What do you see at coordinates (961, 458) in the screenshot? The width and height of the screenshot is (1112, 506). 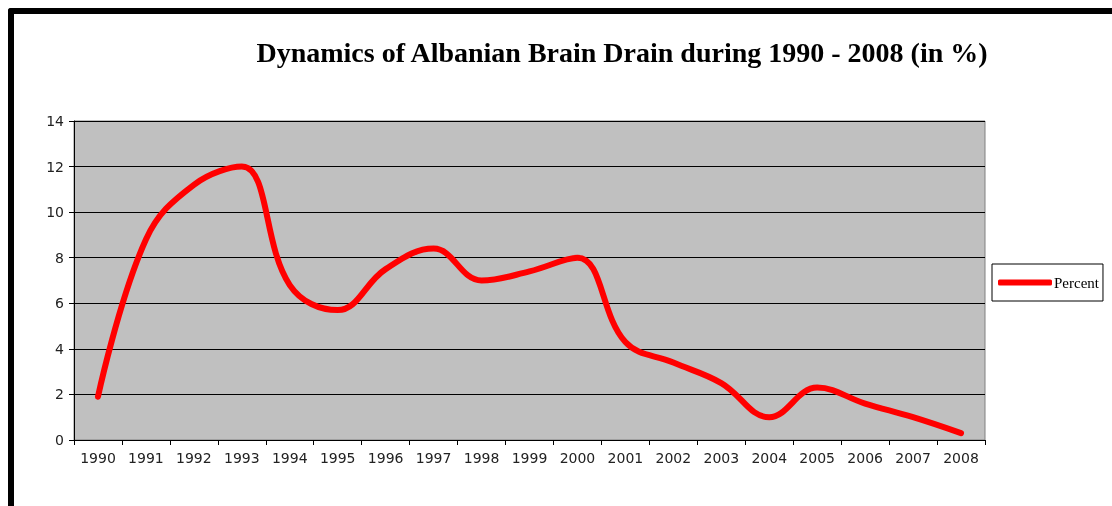 I see `x-tick-label: 2008` at bounding box center [961, 458].